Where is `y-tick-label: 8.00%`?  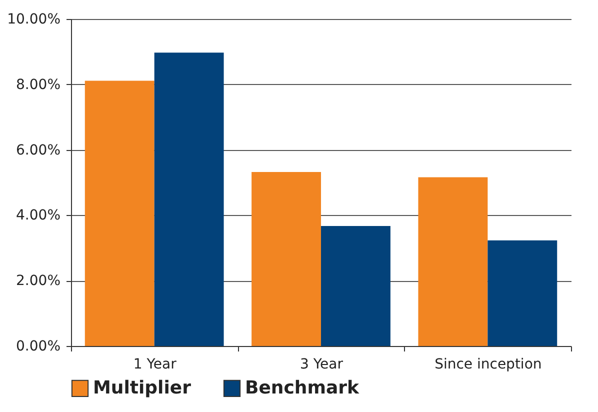 y-tick-label: 8.00% is located at coordinates (38, 84).